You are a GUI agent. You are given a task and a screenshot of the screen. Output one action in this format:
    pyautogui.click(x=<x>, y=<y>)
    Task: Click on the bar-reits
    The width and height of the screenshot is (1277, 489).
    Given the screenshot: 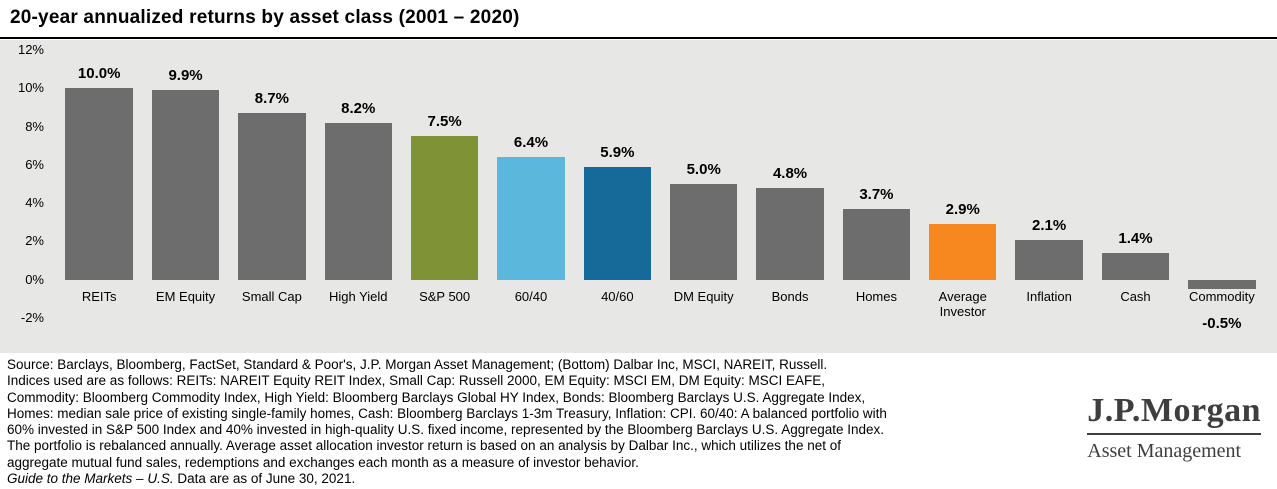 What is the action you would take?
    pyautogui.click(x=99, y=184)
    